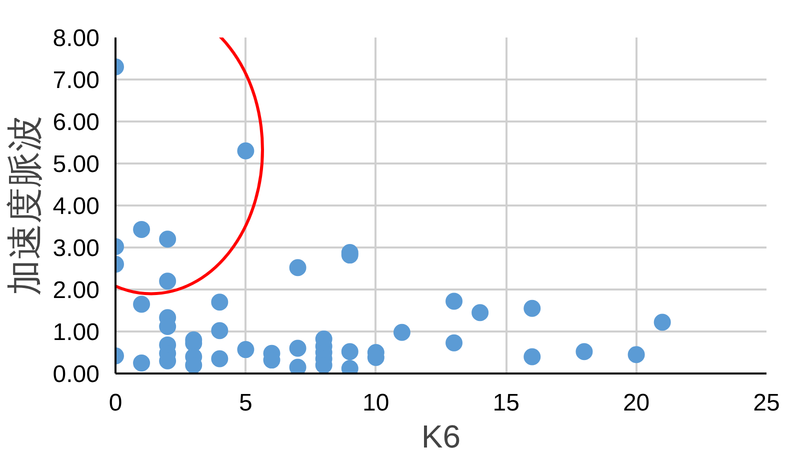 The width and height of the screenshot is (786, 457). I want to click on x-tick-label: 5, so click(245, 403).